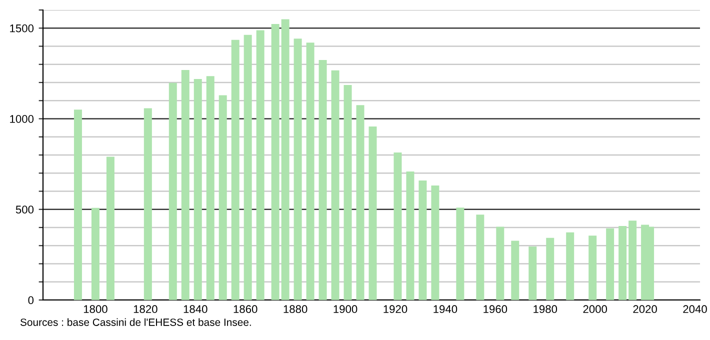 This screenshot has height=340, width=710. I want to click on y-tick-label: 1500, so click(22, 28).